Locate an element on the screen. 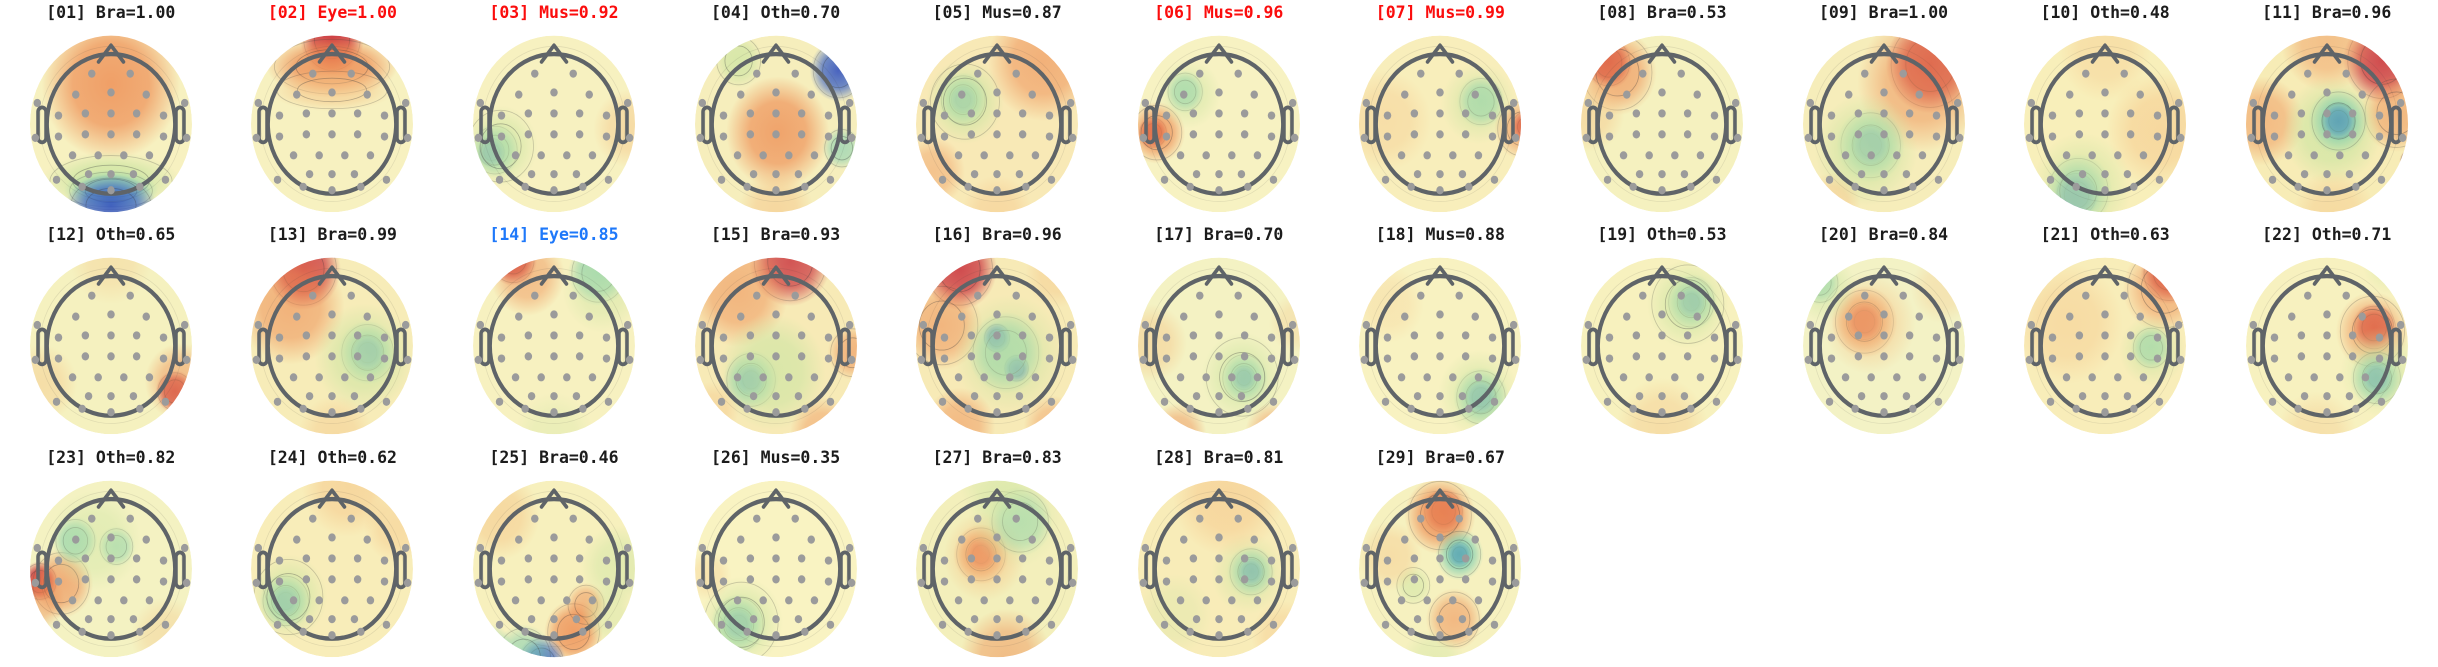 Image resolution: width=2438 pixels, height=667 pixels. component-cell: [13] Bra=0.99 is located at coordinates (333, 333).